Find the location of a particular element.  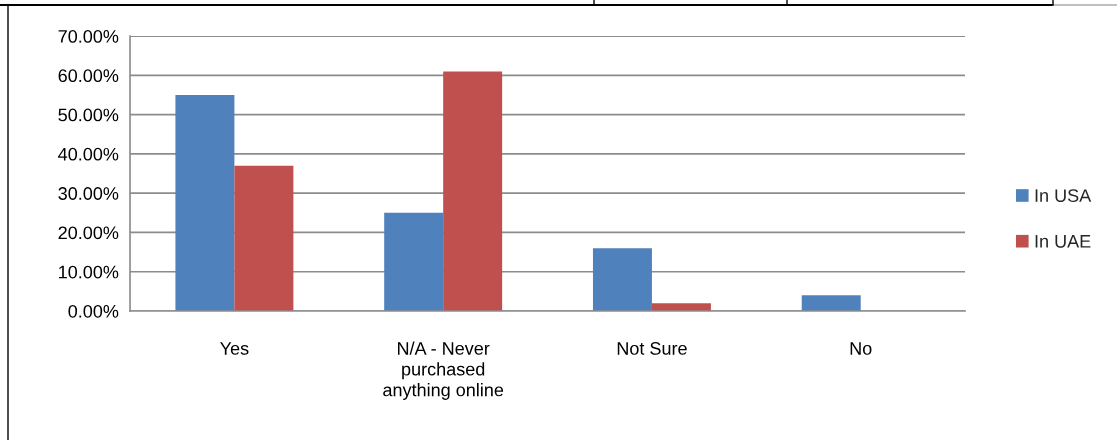

y-tick-label: 40.00% is located at coordinates (88, 154).